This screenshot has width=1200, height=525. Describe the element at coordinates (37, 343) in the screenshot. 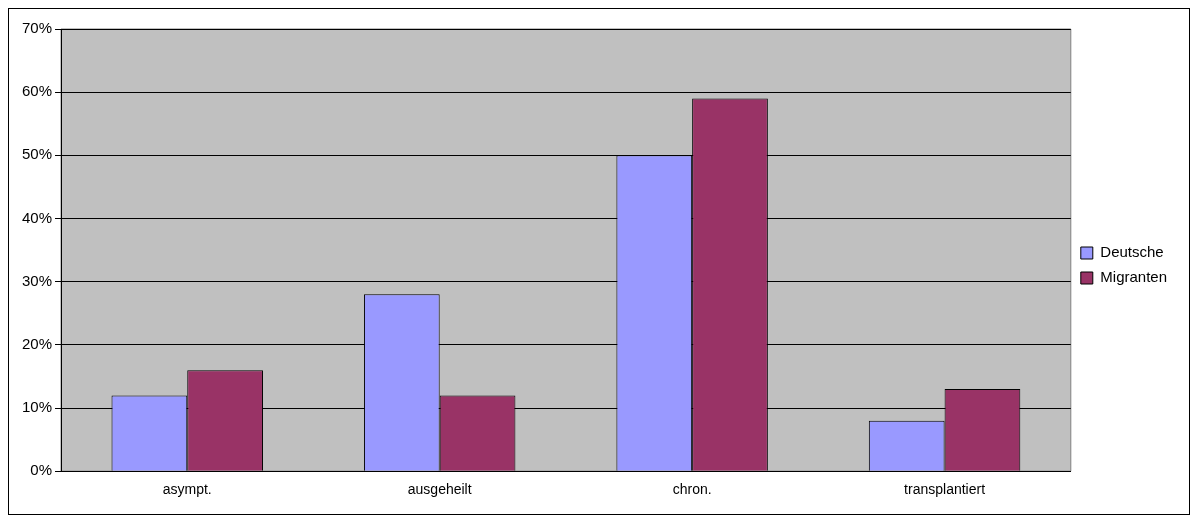

I see `y-tick-label: 20%` at that location.